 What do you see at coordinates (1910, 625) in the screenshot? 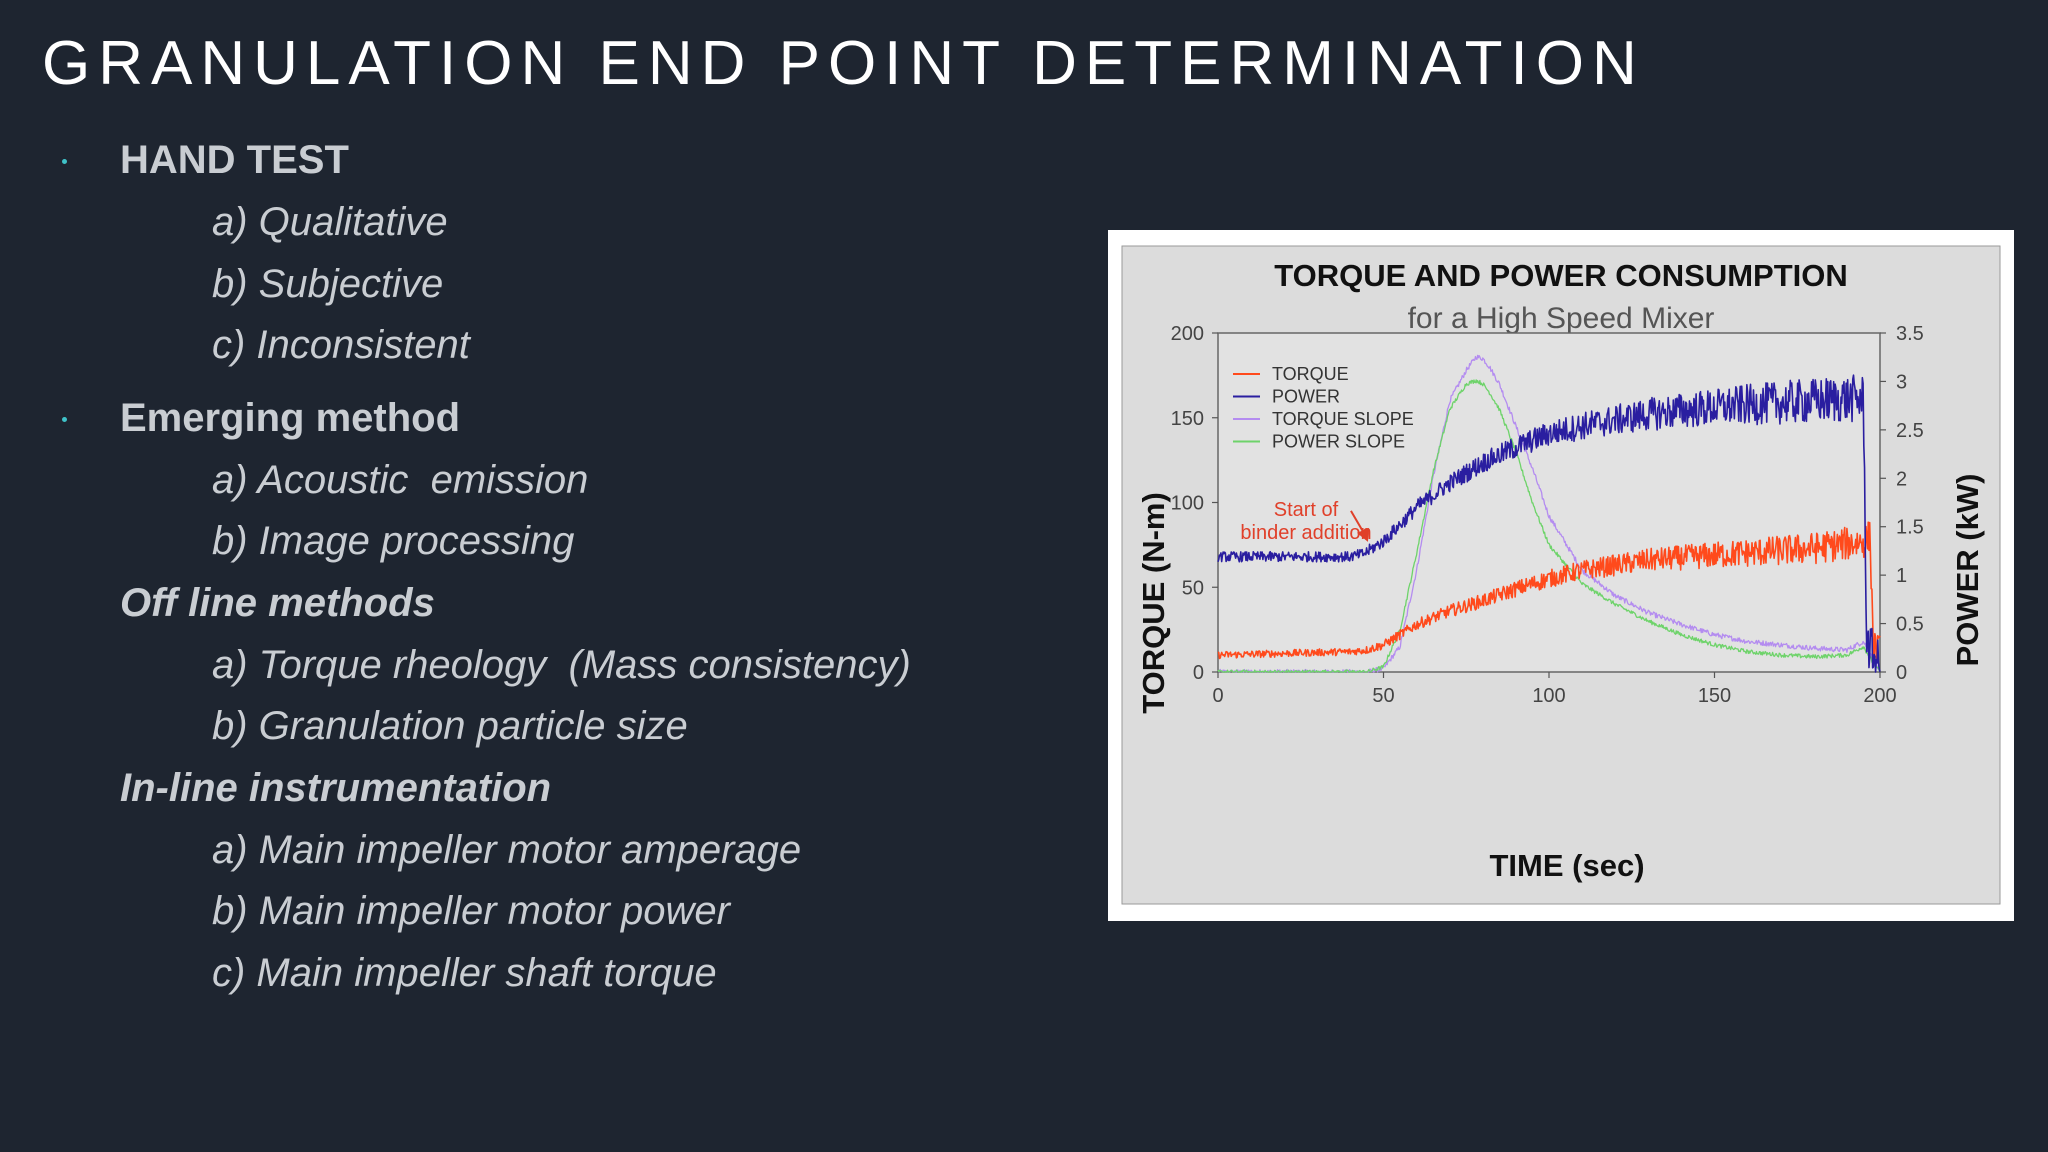
I see `y-right-tick-label: 0.5` at bounding box center [1910, 625].